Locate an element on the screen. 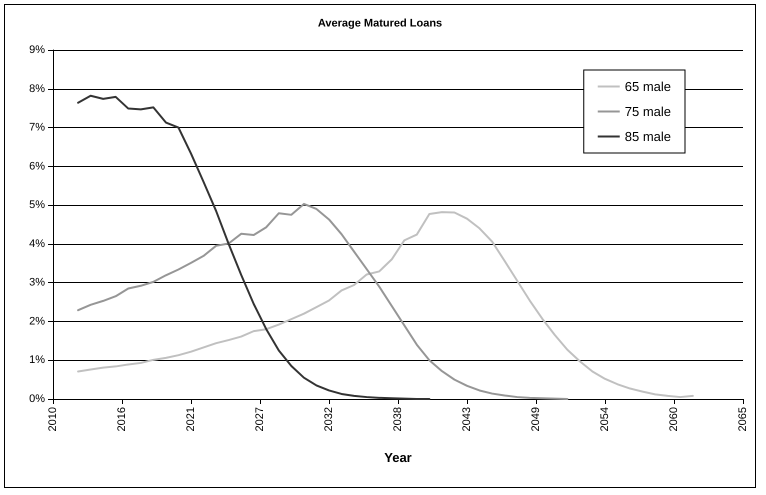 Image resolution: width=766 pixels, height=495 pixels. y-tick-label: 0% is located at coordinates (37, 399).